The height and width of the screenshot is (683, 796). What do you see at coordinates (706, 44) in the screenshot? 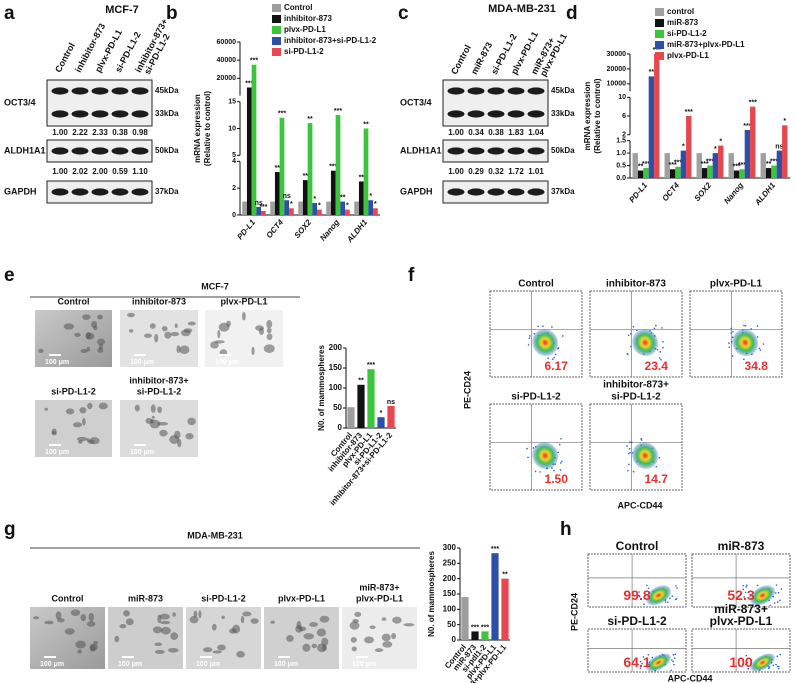
I see `legend-label: miR-873+plvx-PD-L1` at bounding box center [706, 44].